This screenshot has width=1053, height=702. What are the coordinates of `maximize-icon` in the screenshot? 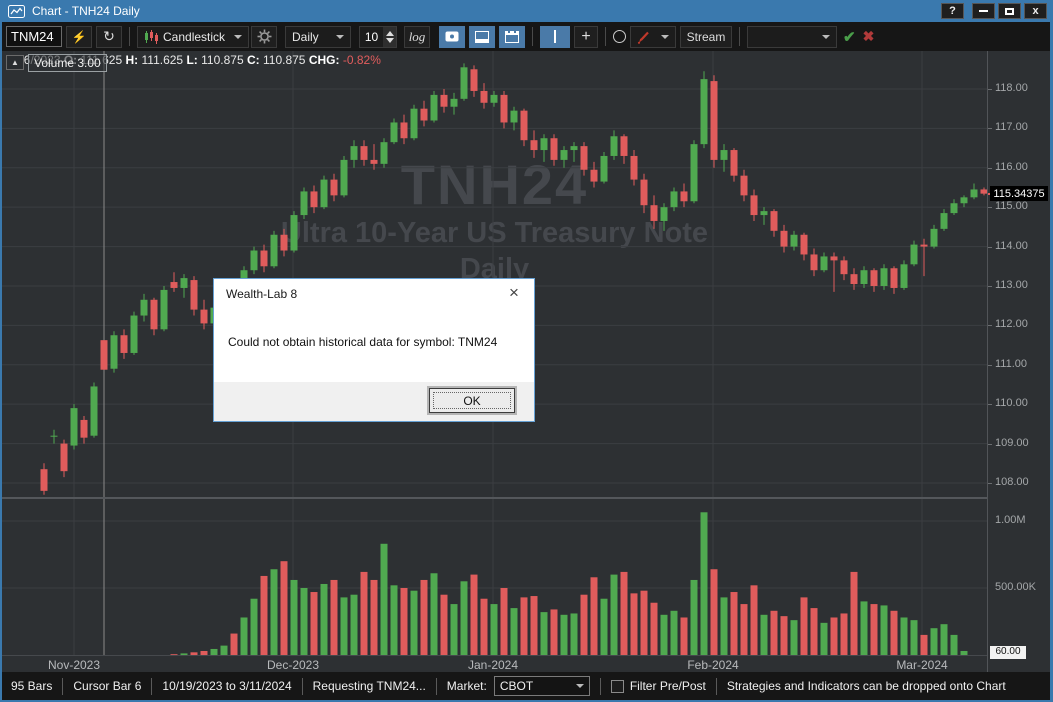 It's located at (1009, 11).